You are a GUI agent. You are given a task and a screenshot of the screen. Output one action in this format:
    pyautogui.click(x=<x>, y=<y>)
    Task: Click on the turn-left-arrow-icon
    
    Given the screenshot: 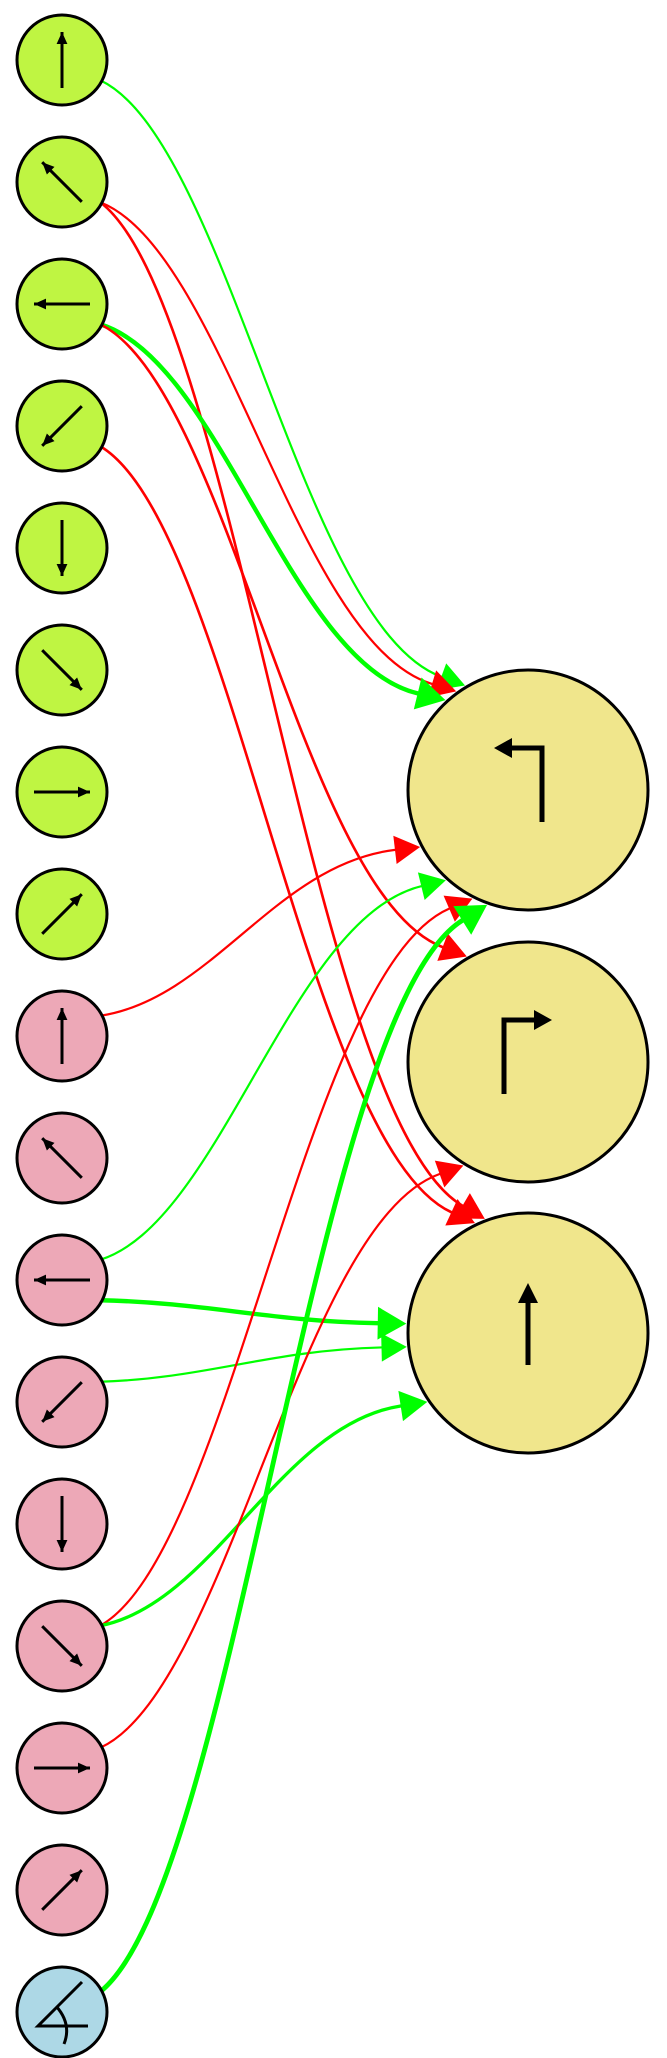 What is the action you would take?
    pyautogui.click(x=519, y=780)
    